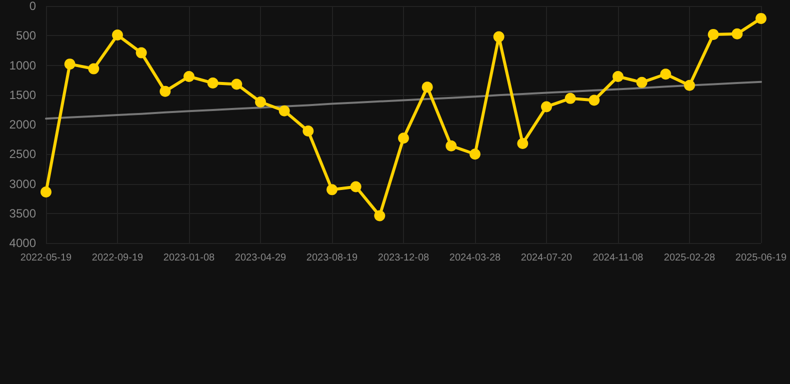  Describe the element at coordinates (32, 6) in the screenshot. I see `y-tick-label: 0` at that location.